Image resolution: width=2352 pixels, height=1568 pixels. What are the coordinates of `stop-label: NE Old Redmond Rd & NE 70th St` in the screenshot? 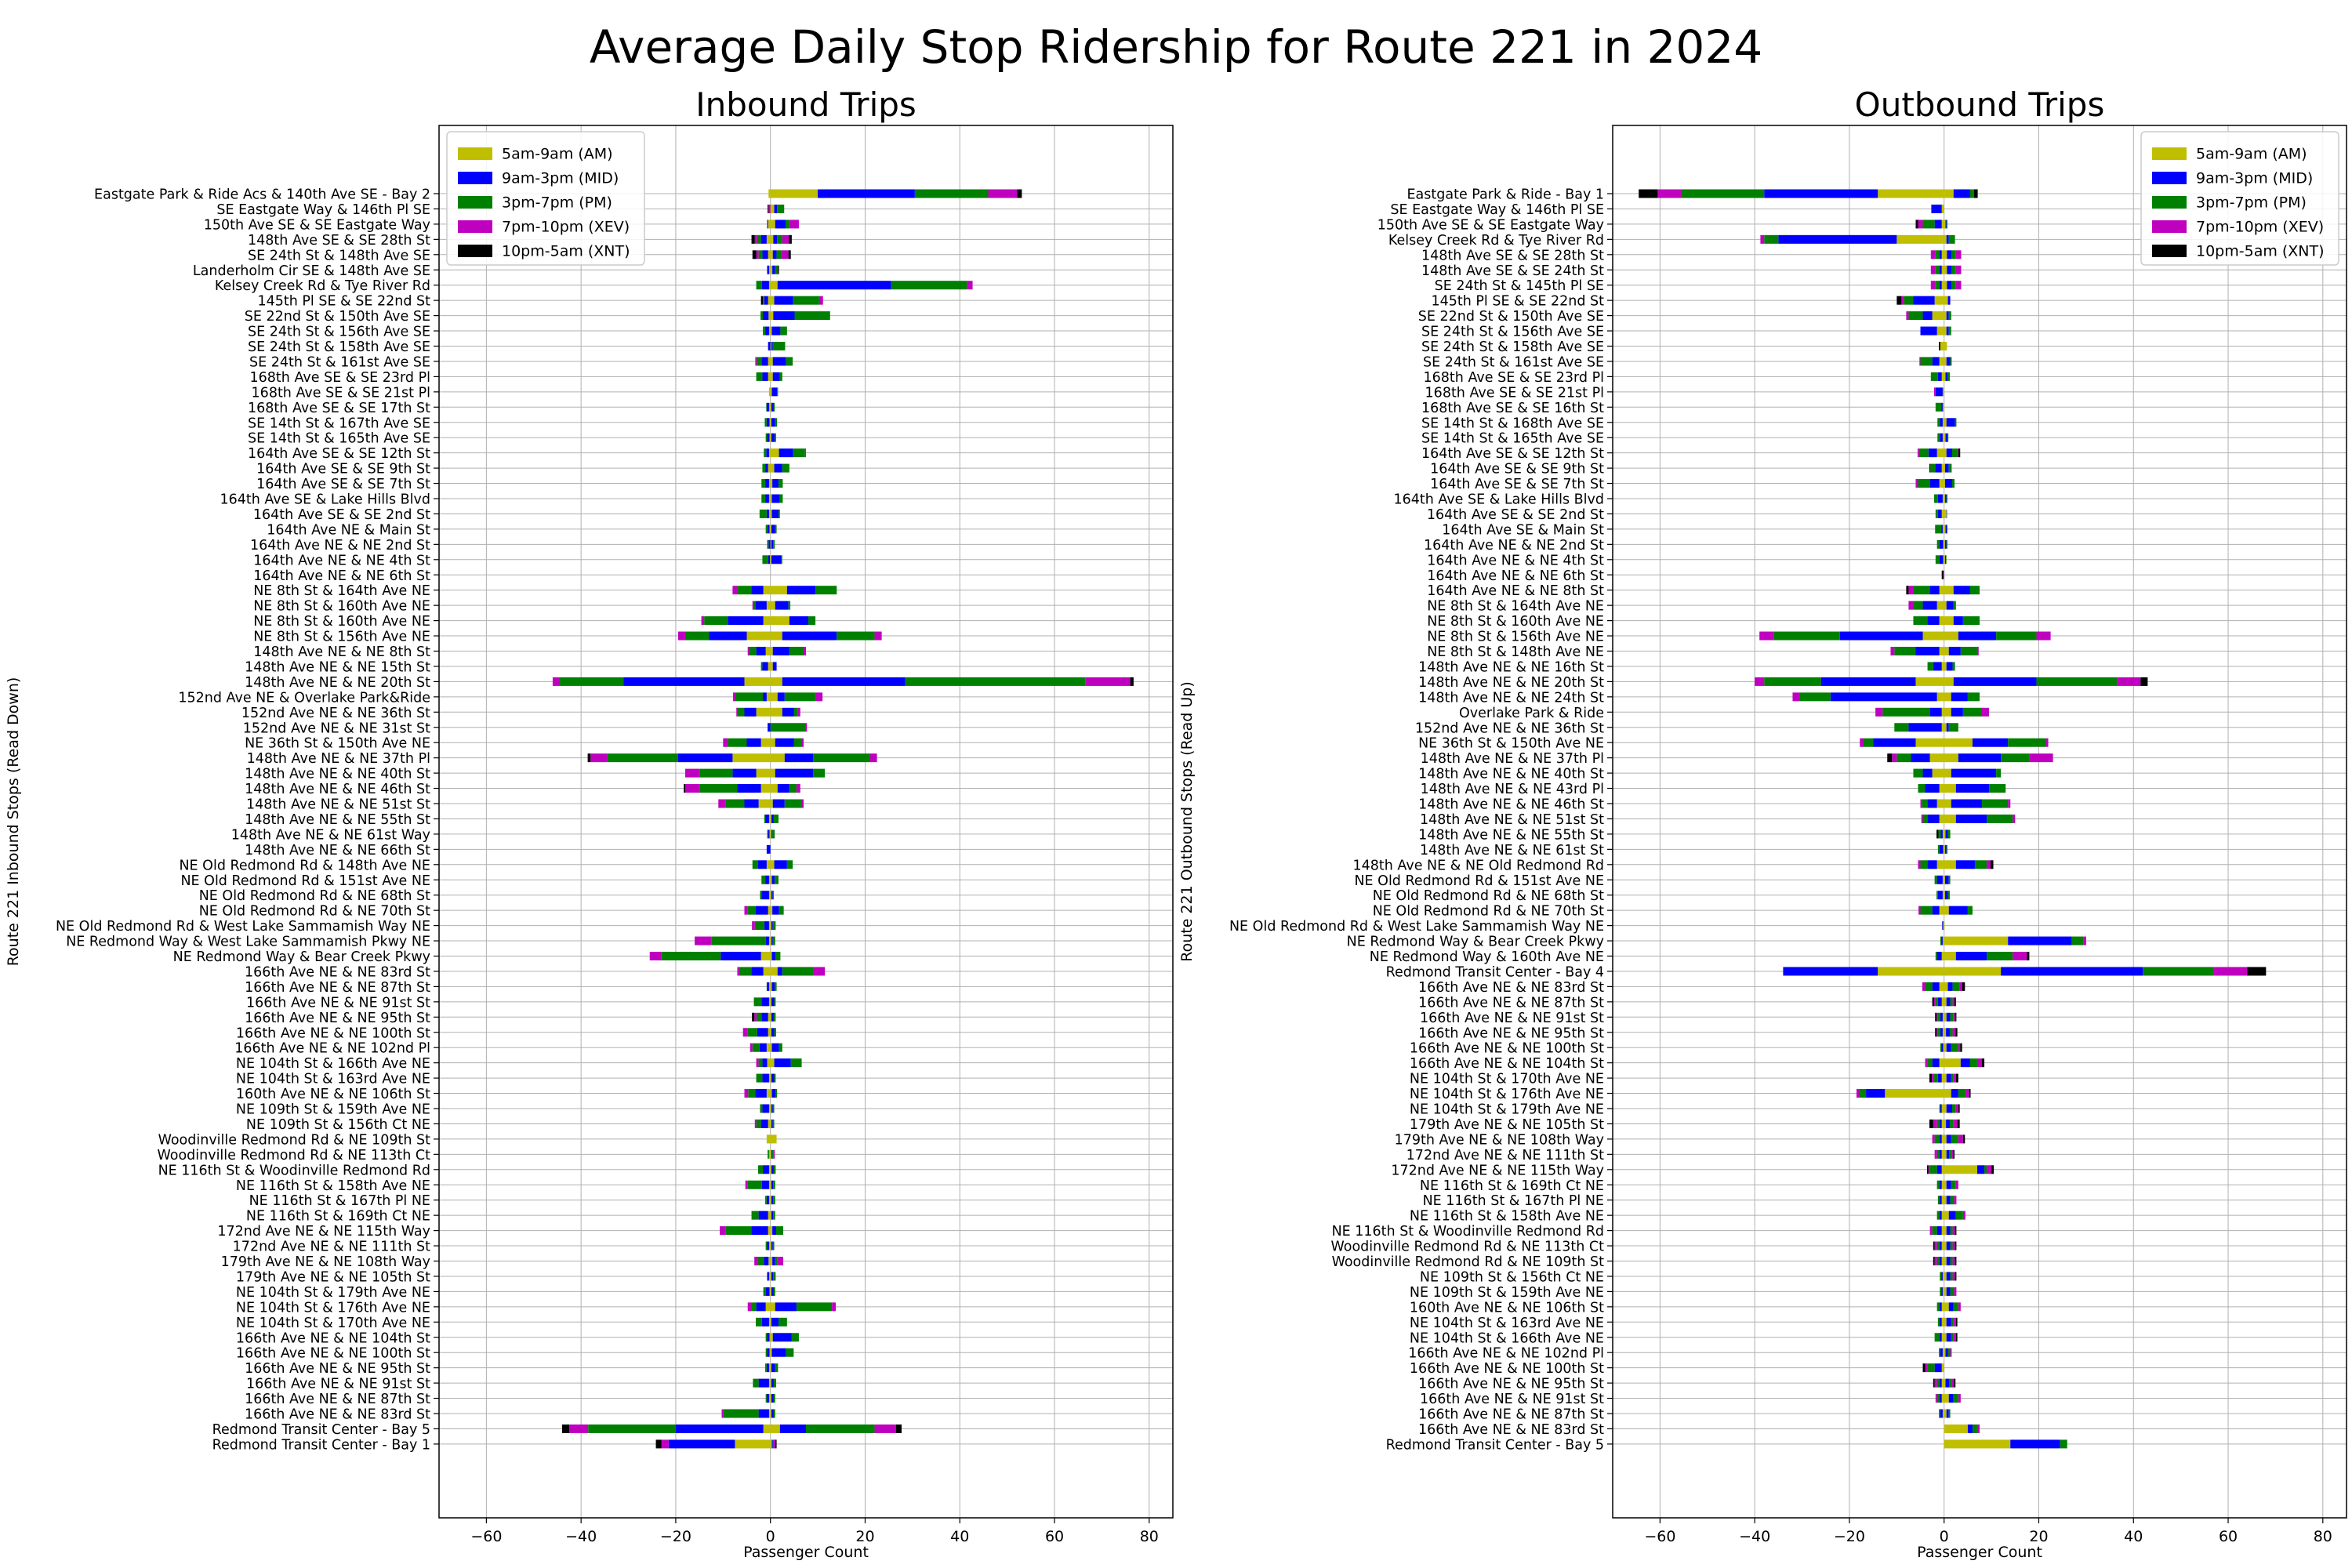 It's located at (314, 912).